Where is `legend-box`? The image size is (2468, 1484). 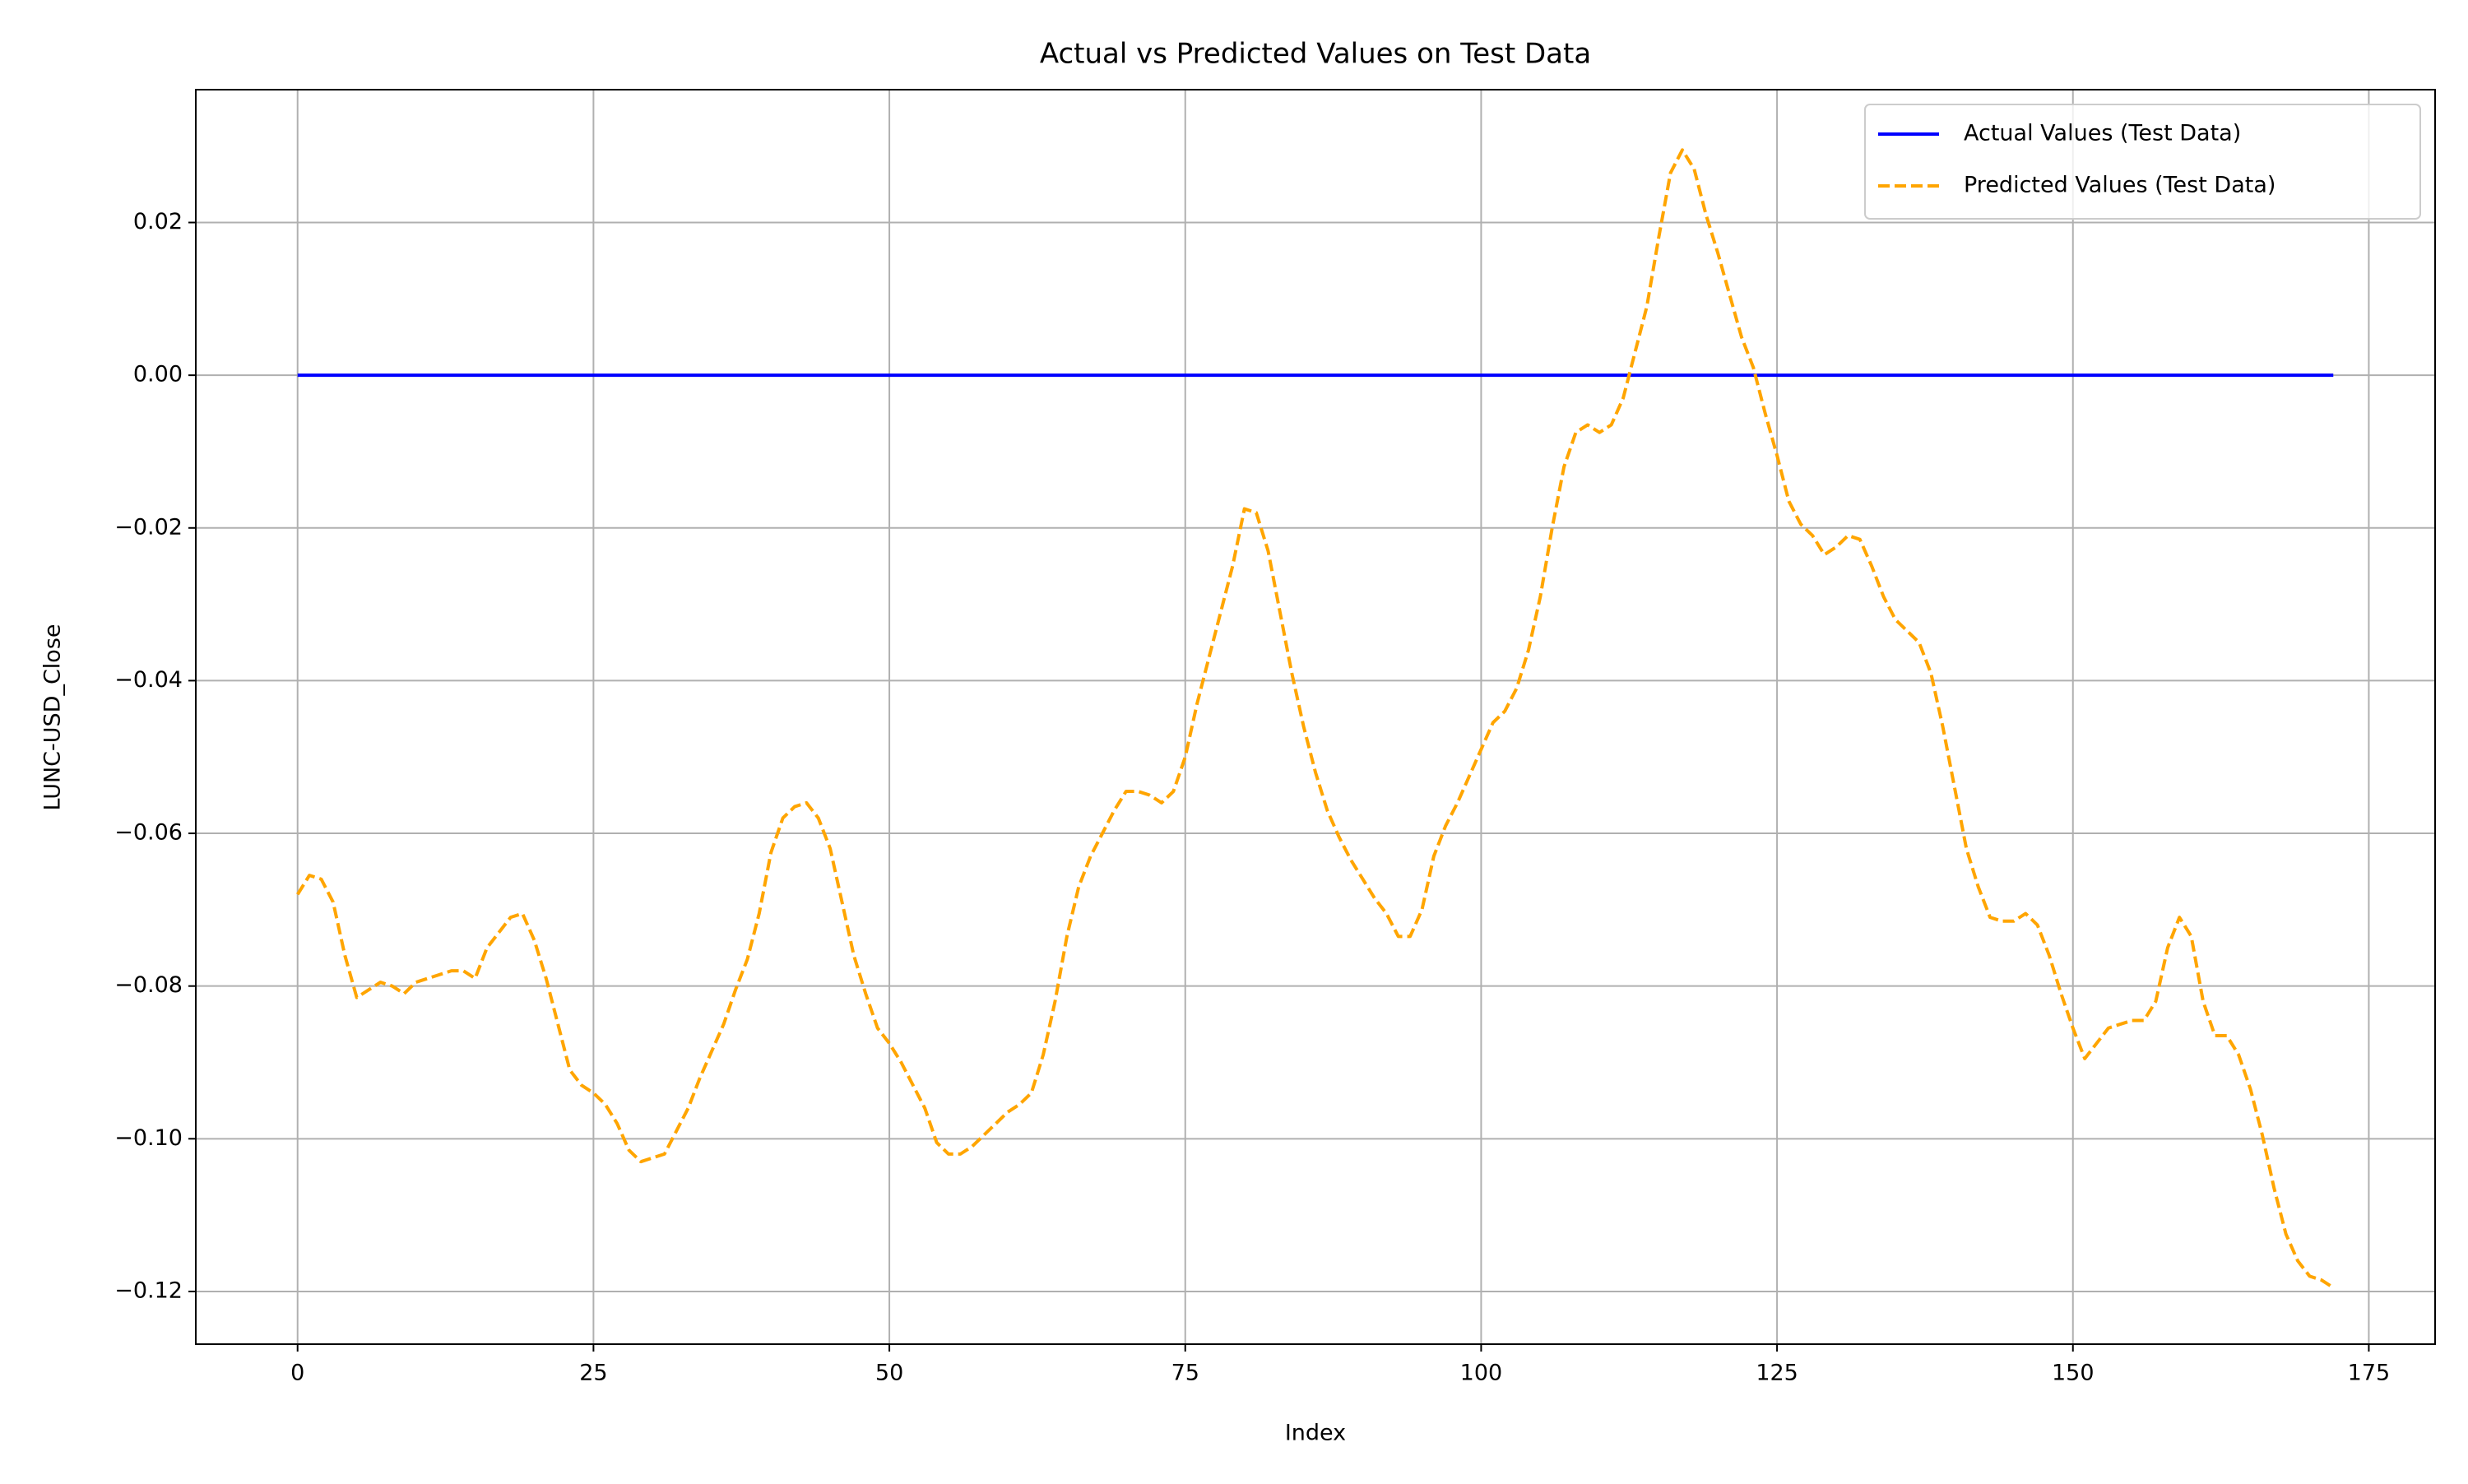
legend-box is located at coordinates (2142, 162).